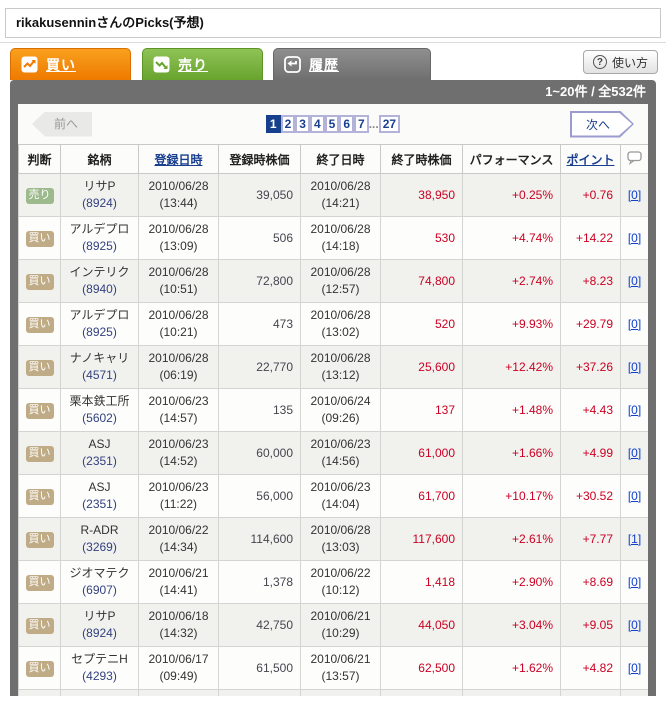 Image resolution: width=666 pixels, height=704 pixels. What do you see at coordinates (595, 91) in the screenshot?
I see `result-count: 1~20件 / 全532件` at bounding box center [595, 91].